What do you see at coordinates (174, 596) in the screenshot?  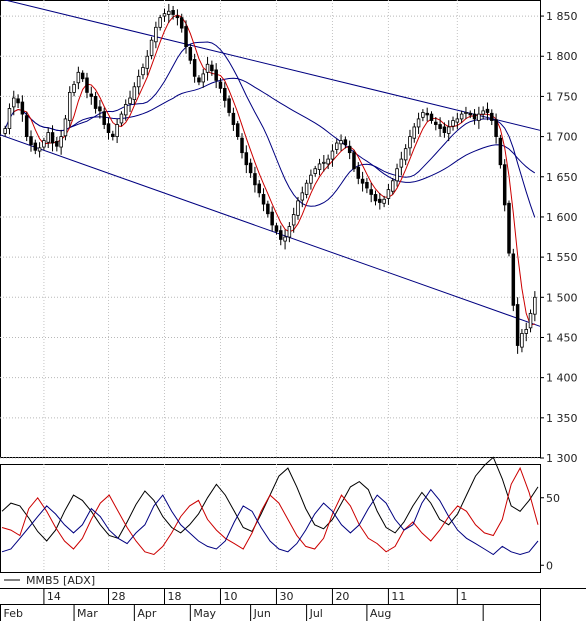 I see `day-tick-label: 18` at bounding box center [174, 596].